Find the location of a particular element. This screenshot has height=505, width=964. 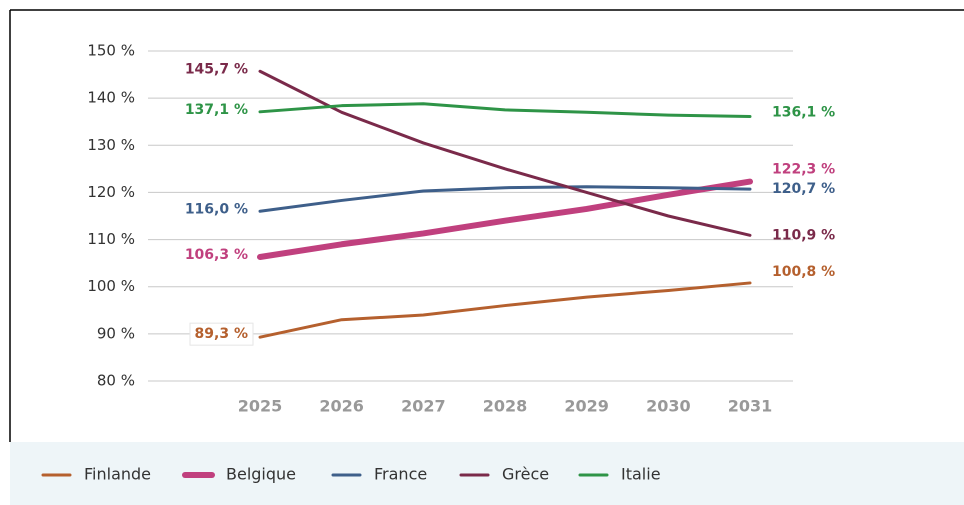

x-tick-label: 2031 is located at coordinates (750, 406).